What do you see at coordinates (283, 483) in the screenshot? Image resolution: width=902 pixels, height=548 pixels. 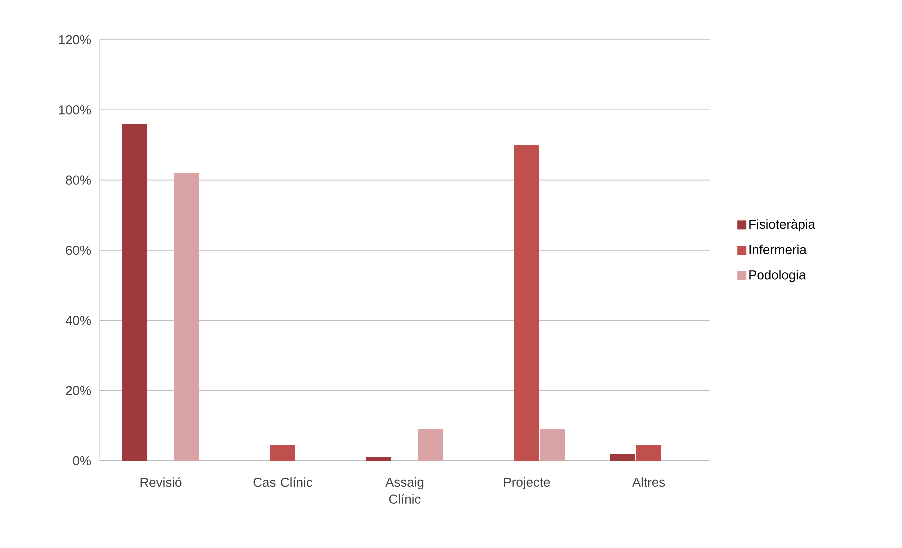 I see `x-tick-label: Cas Clínic` at bounding box center [283, 483].